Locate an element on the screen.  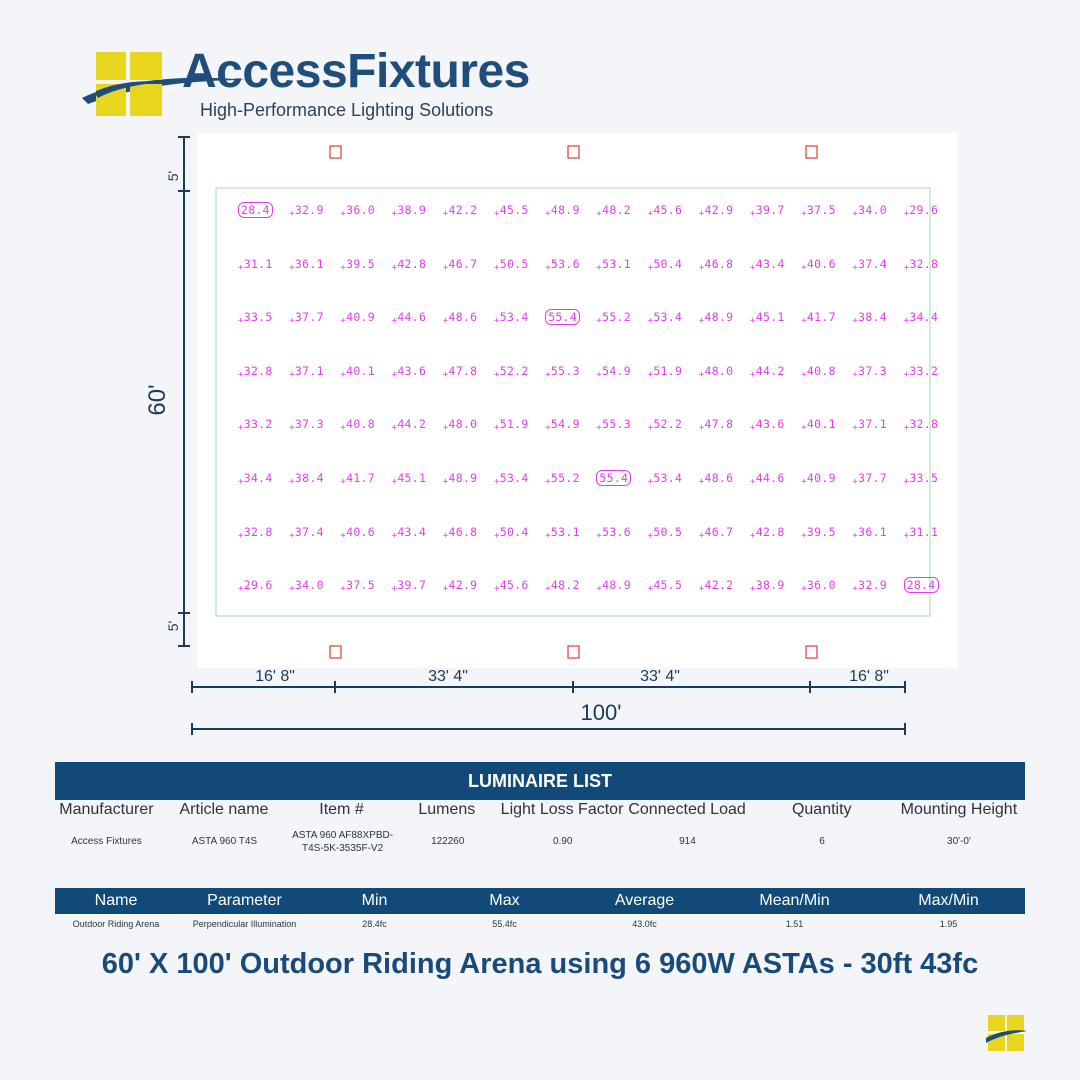
illuminance-value-text: 39.5 is located at coordinates (361, 263).